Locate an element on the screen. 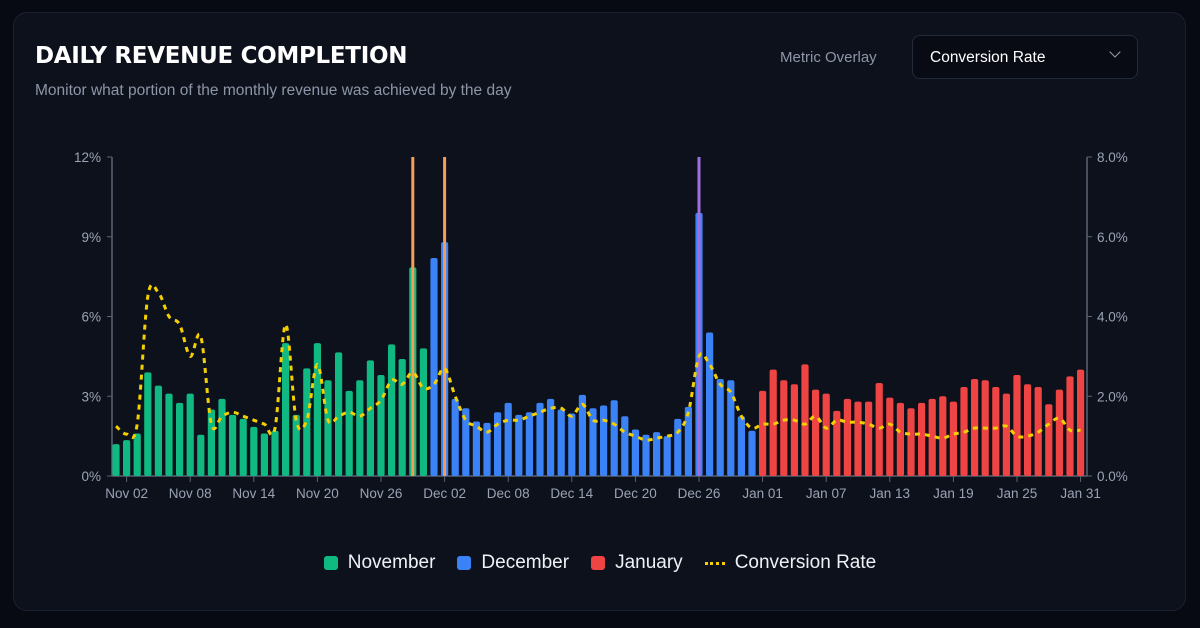 This screenshot has width=1200, height=628. x-tick-label: Nov 02 is located at coordinates (126, 493).